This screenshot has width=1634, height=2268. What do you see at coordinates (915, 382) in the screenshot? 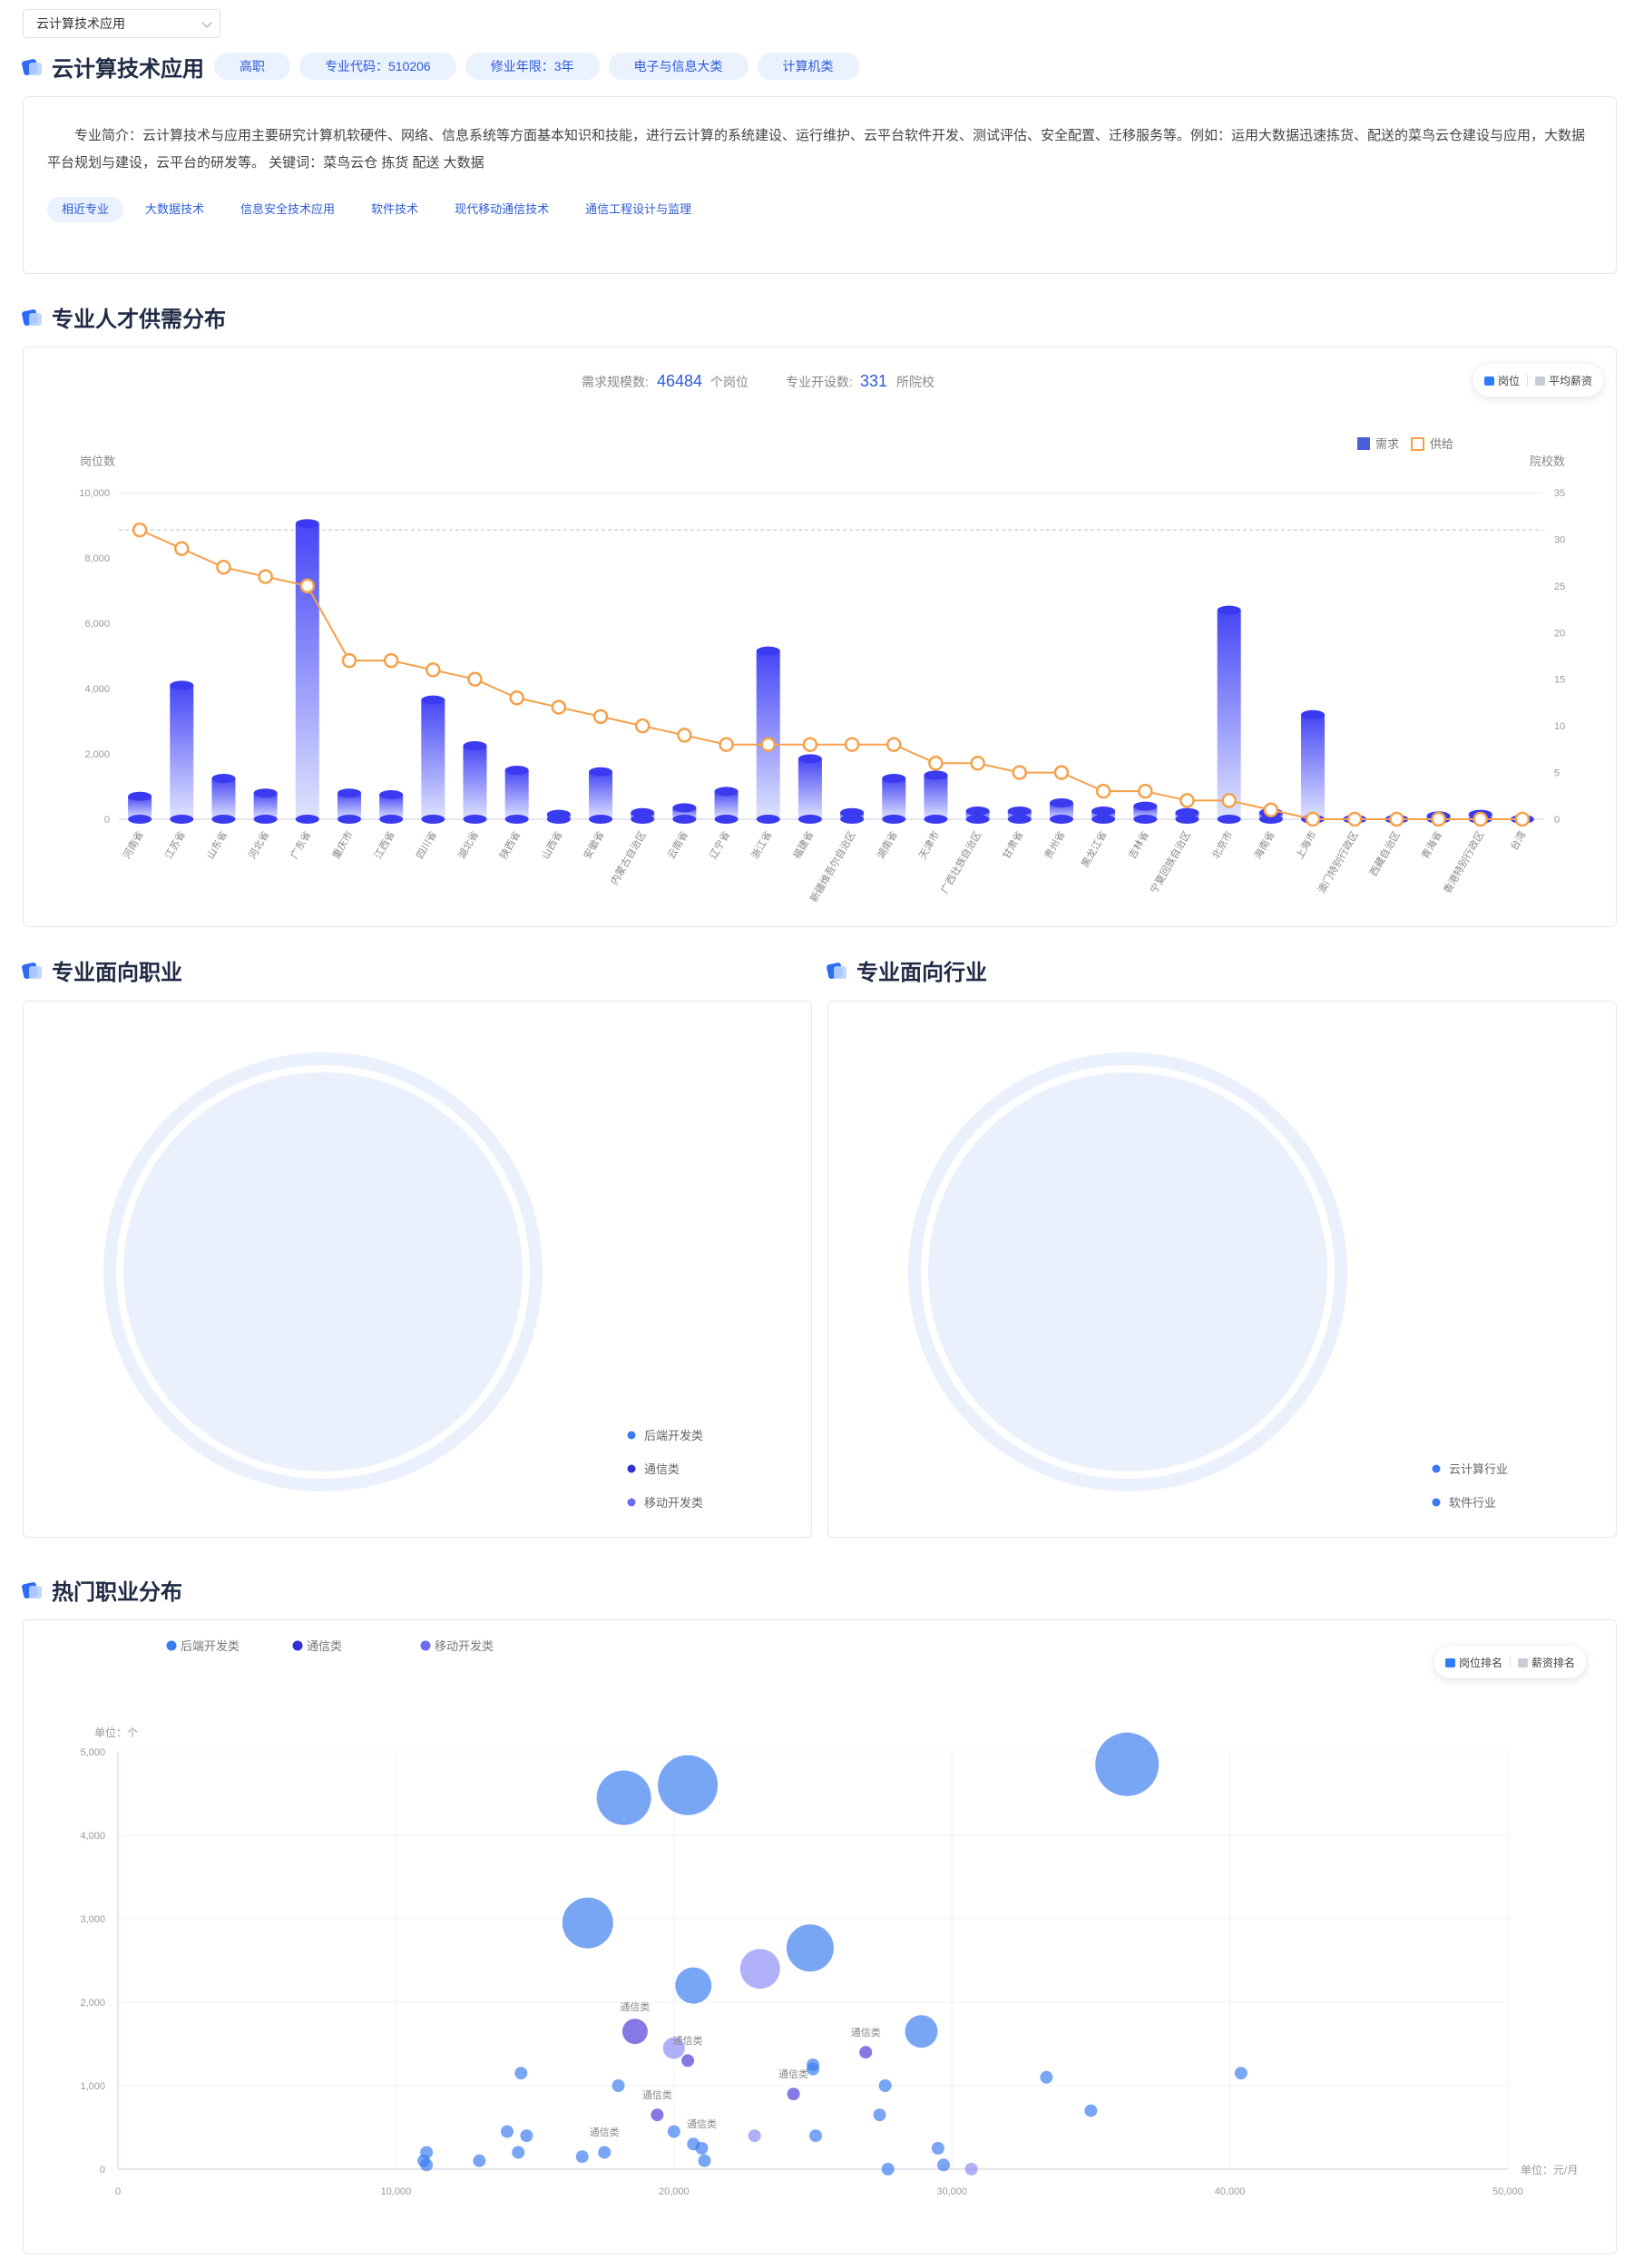
I see `school-unit: 所院校` at bounding box center [915, 382].